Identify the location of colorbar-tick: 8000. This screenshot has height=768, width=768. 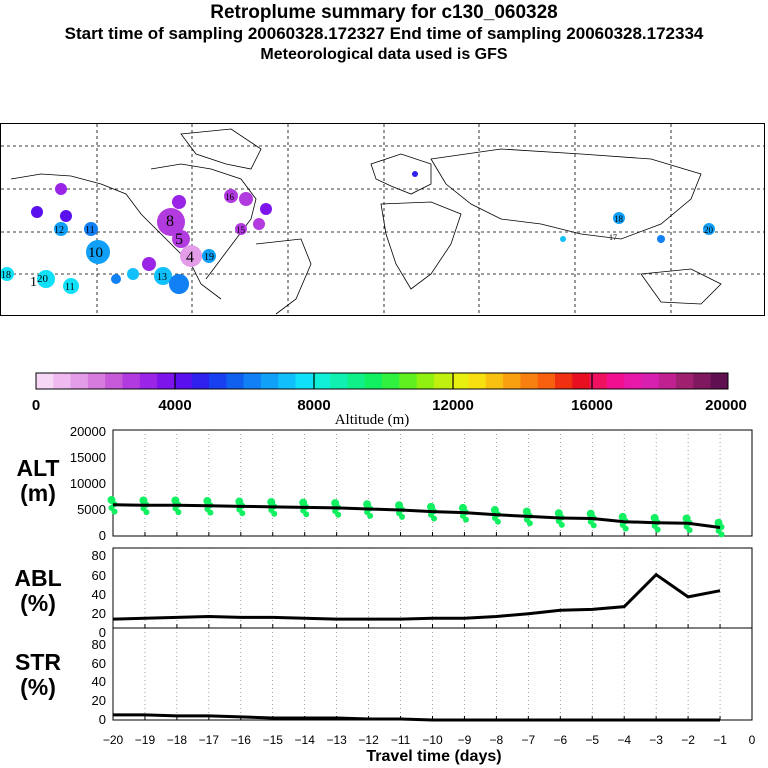
(313, 405).